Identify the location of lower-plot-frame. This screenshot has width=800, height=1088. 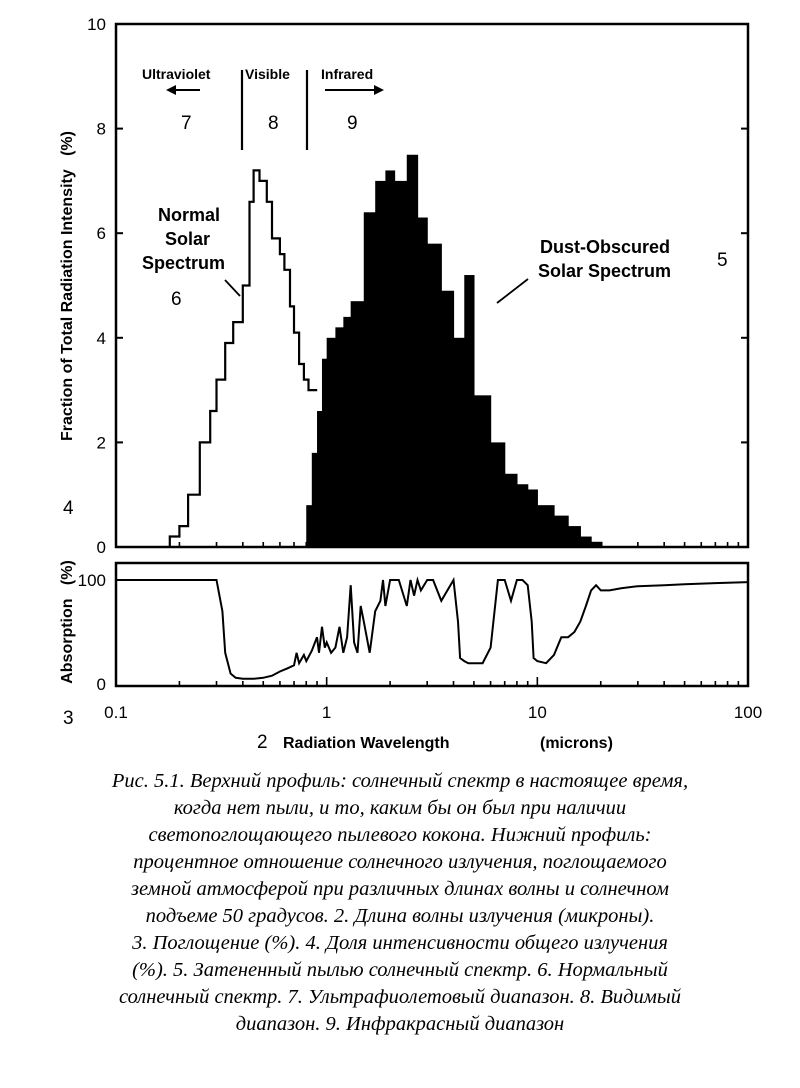
(432, 624).